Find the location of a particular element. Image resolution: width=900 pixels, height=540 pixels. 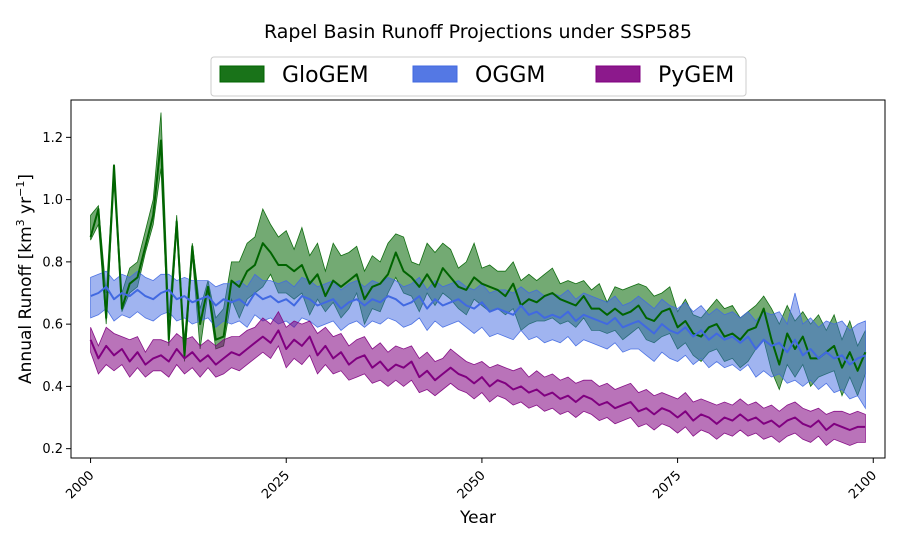

legend-label-glogem: GloGEM is located at coordinates (325, 75).